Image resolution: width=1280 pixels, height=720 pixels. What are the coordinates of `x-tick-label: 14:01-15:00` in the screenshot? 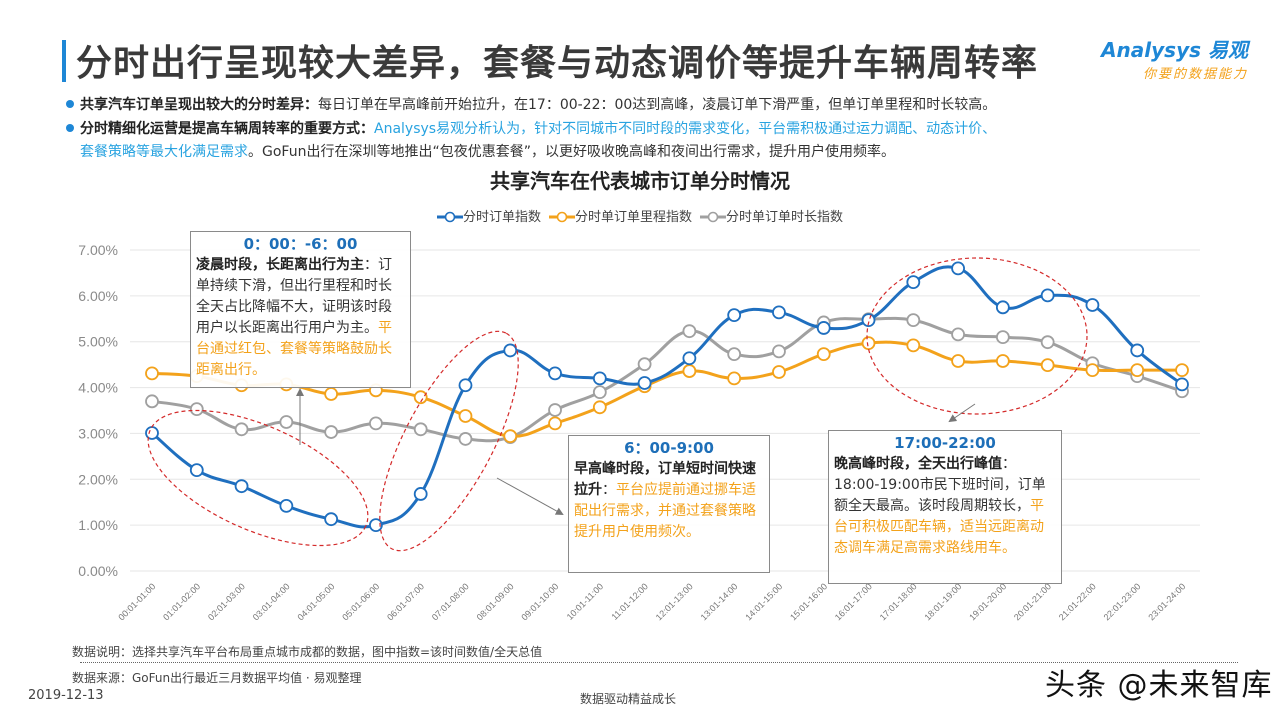 It's located at (763, 601).